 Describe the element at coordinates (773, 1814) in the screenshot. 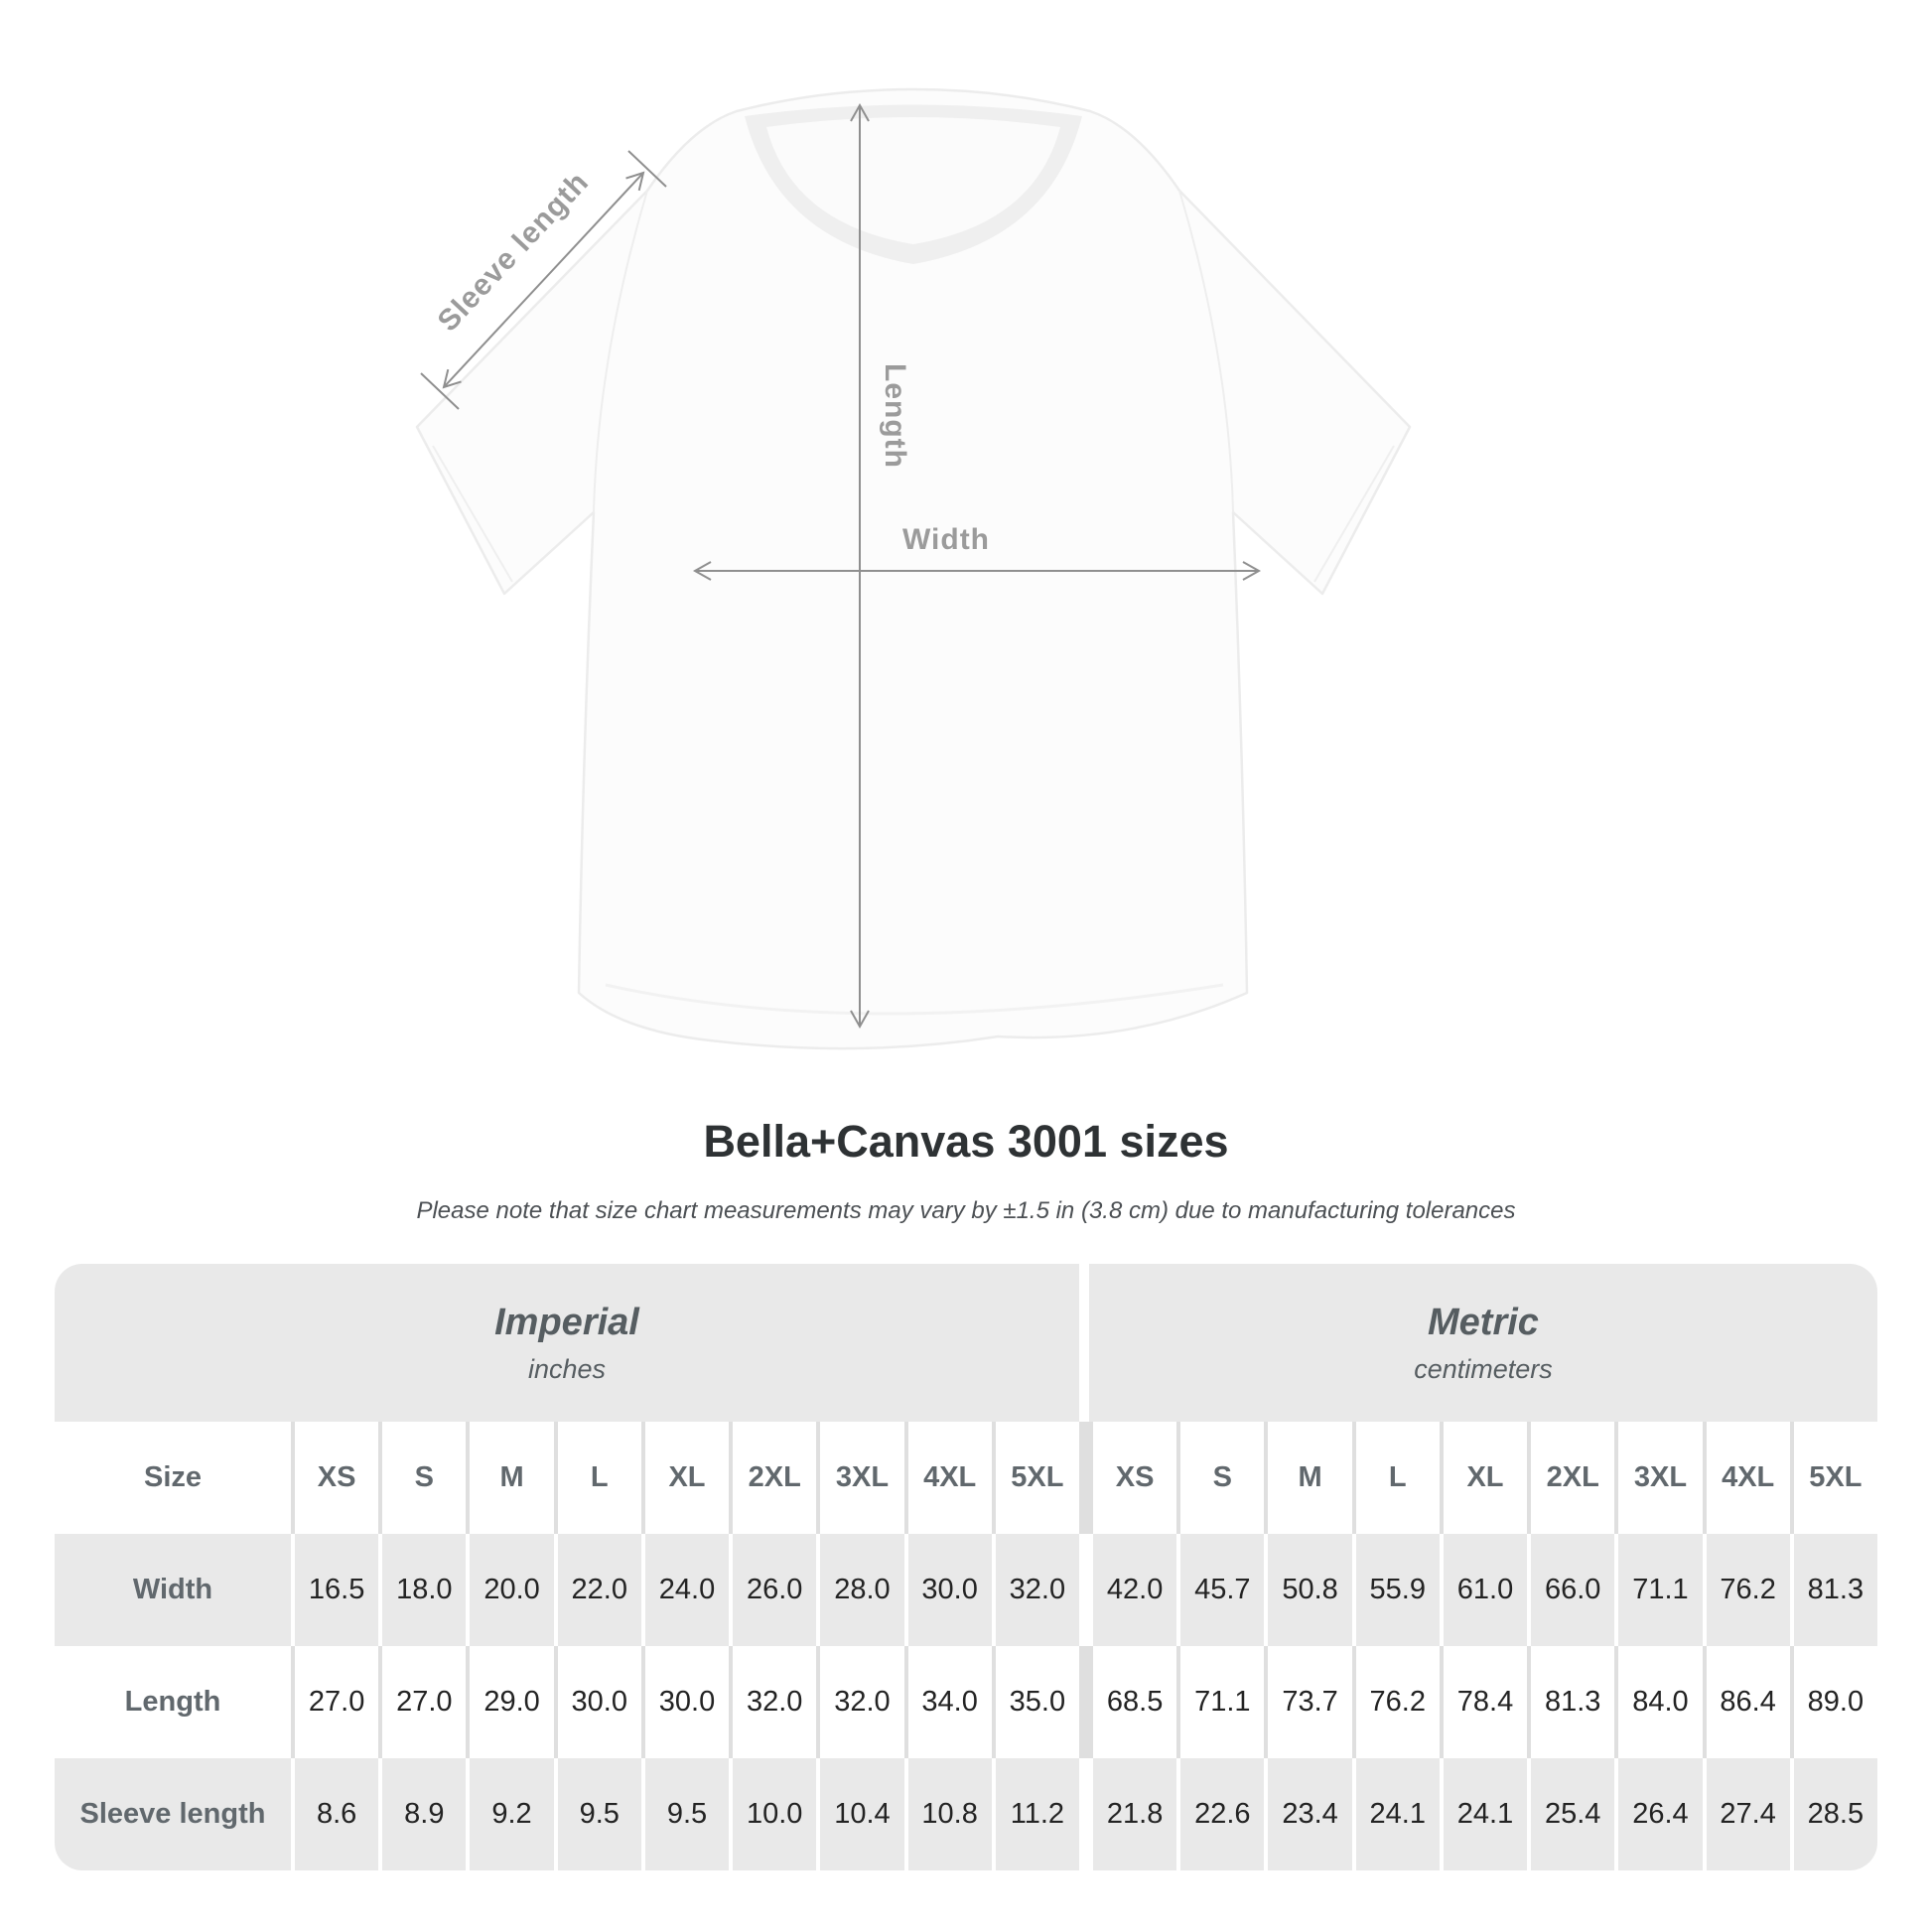

I see `value-cell-imperial: 10.0` at that location.